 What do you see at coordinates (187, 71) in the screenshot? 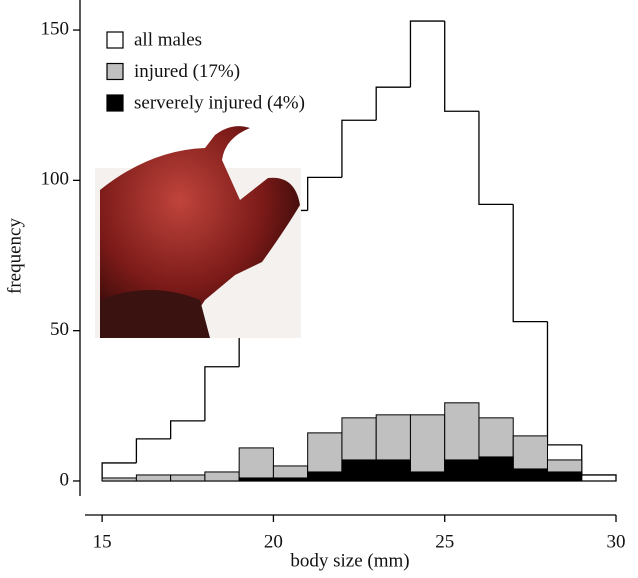
I see `legend-label: injured (17%)` at bounding box center [187, 71].